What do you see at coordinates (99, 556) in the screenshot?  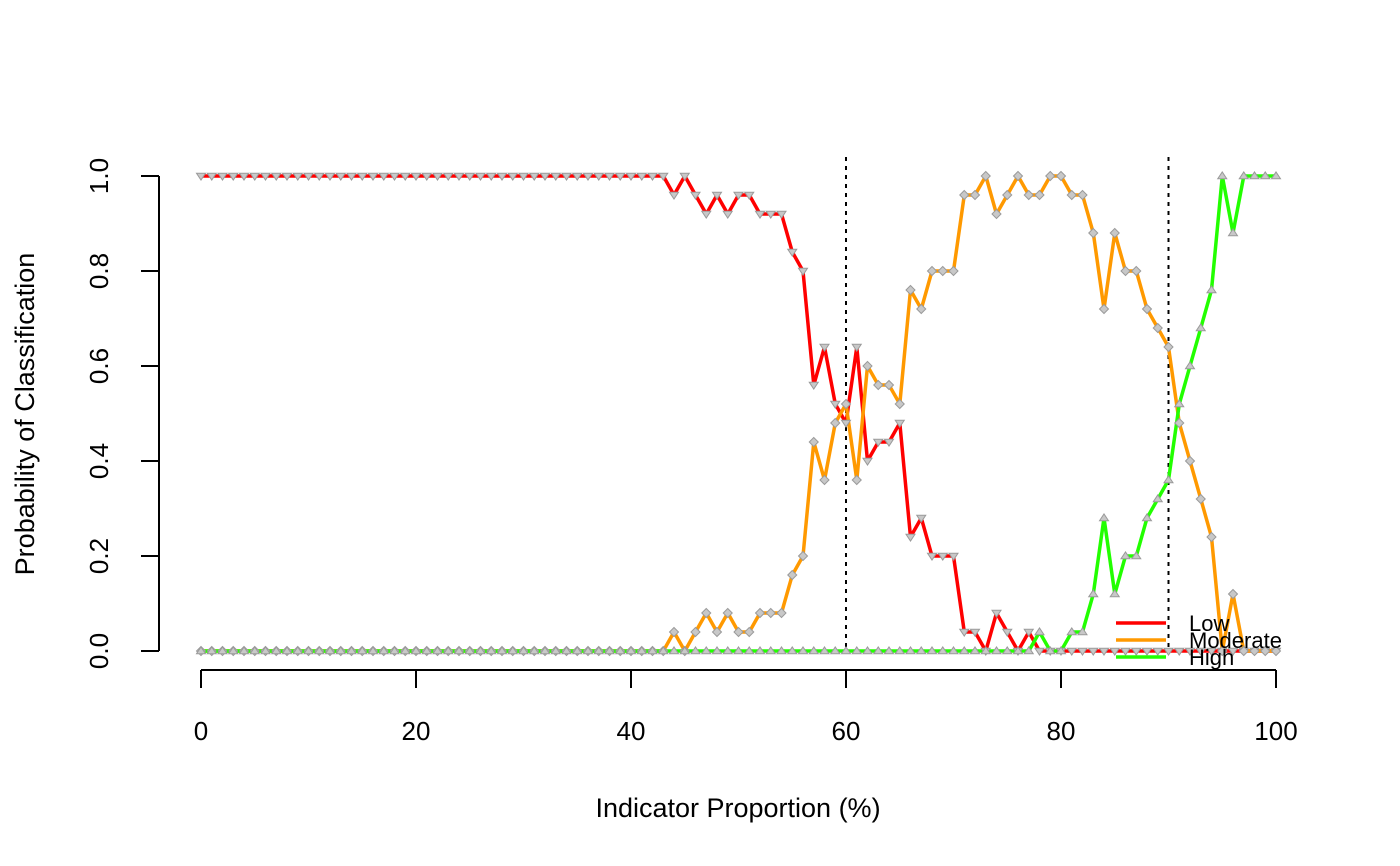 I see `y-tick-label: 0.2` at bounding box center [99, 556].